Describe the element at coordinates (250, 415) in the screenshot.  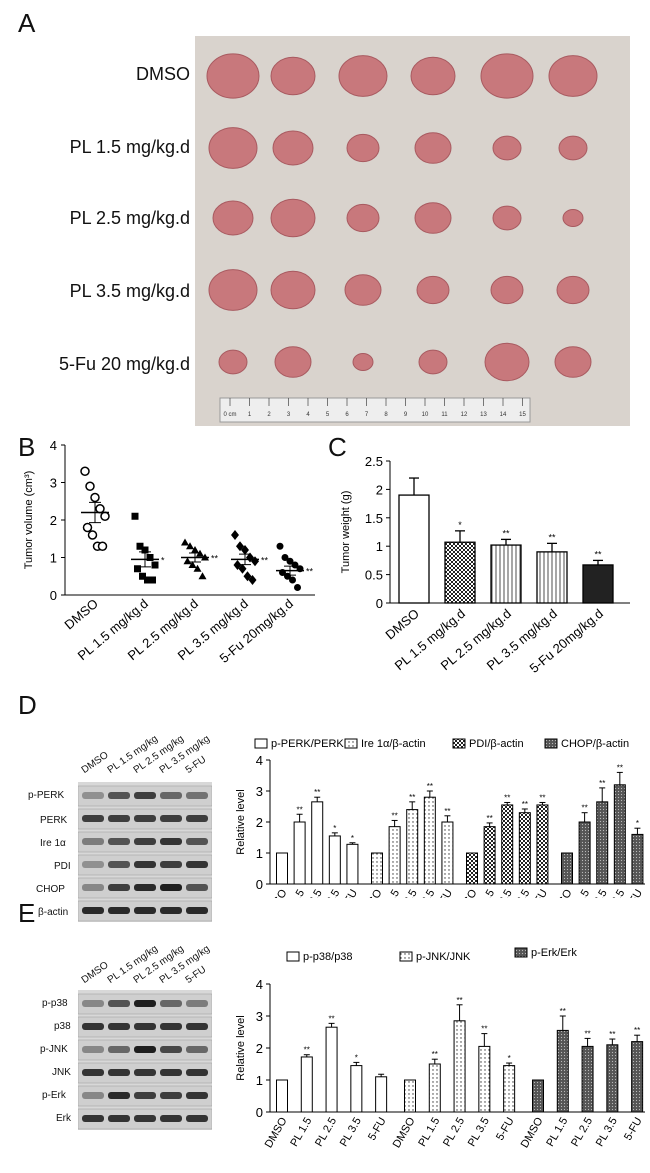
I see `ruler-number: 1` at that location.